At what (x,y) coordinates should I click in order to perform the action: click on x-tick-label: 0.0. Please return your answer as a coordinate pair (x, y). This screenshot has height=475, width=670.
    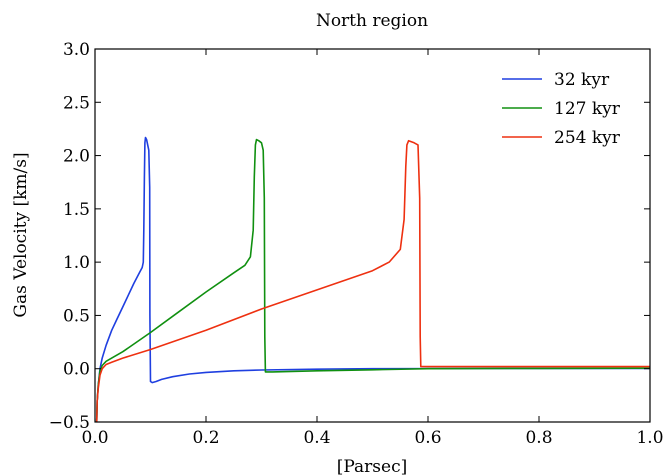
    Looking at the image, I should click on (94, 438).